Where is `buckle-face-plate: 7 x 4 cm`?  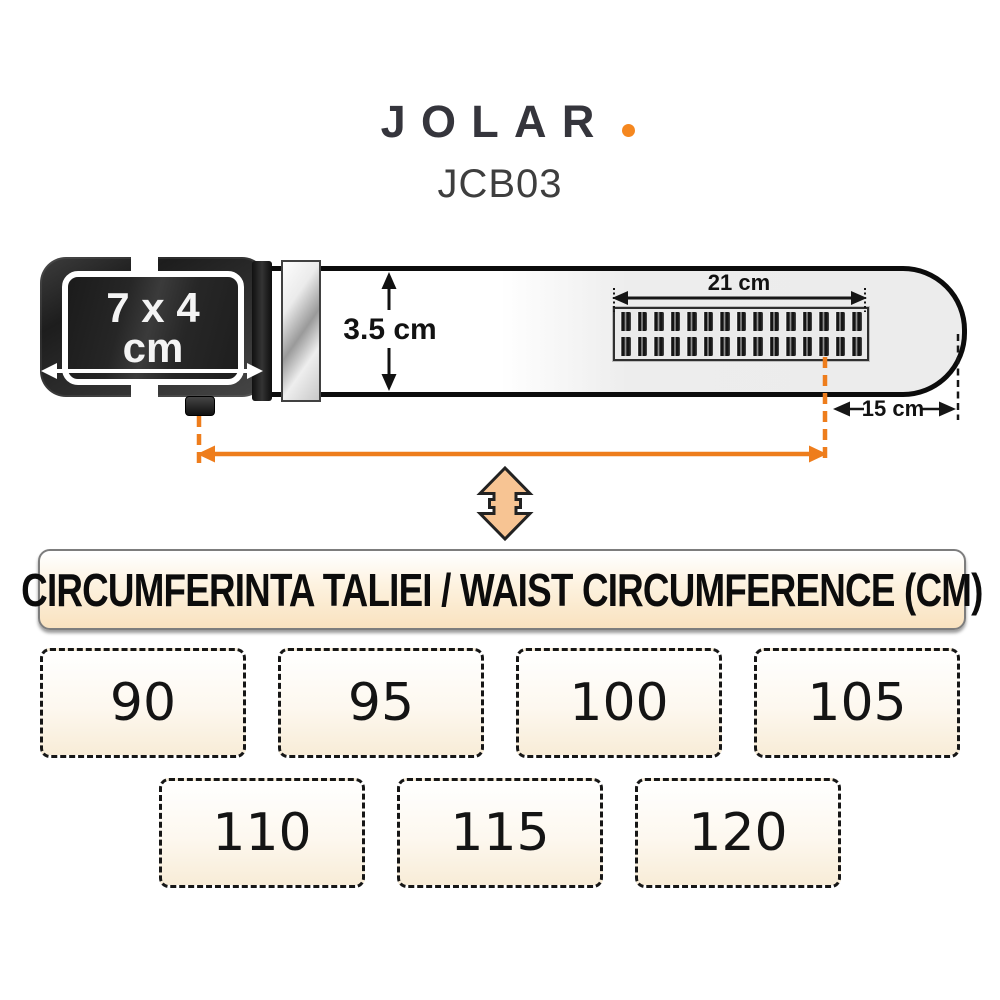 buckle-face-plate: 7 x 4 cm is located at coordinates (153, 328).